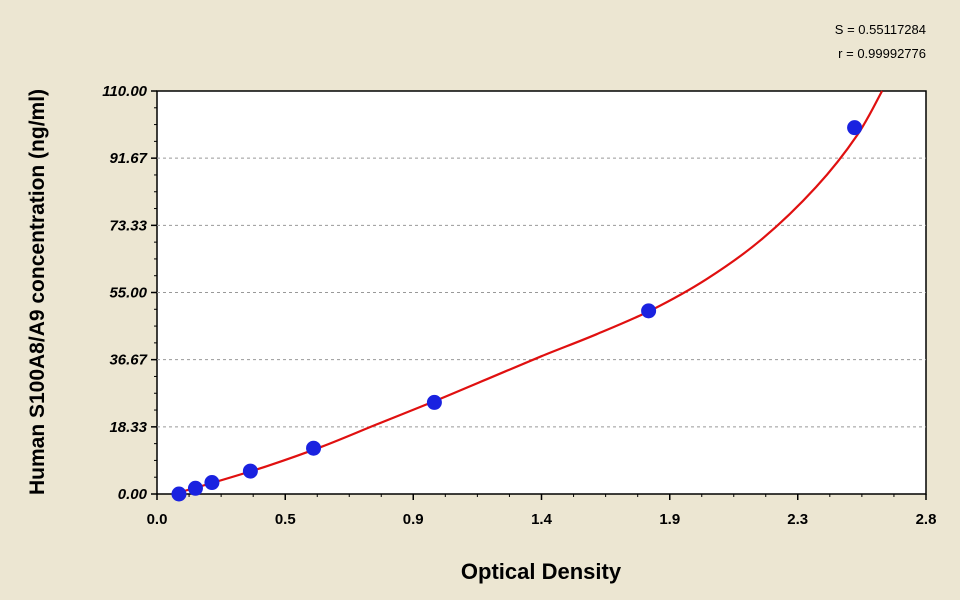 This screenshot has height=600, width=960. I want to click on y-tick-label: 18.33, so click(128, 427).